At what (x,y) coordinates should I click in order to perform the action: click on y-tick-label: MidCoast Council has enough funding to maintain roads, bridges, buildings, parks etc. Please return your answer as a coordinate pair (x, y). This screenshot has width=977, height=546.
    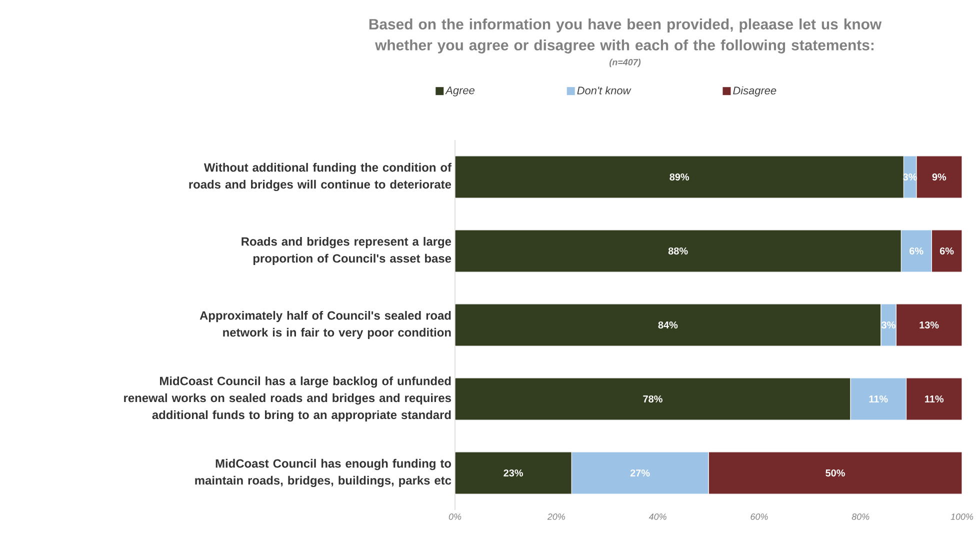
    Looking at the image, I should click on (323, 473).